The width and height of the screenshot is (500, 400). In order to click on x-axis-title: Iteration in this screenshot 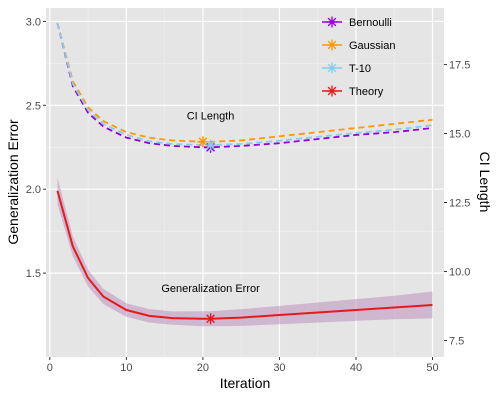, I will do `click(245, 383)`.